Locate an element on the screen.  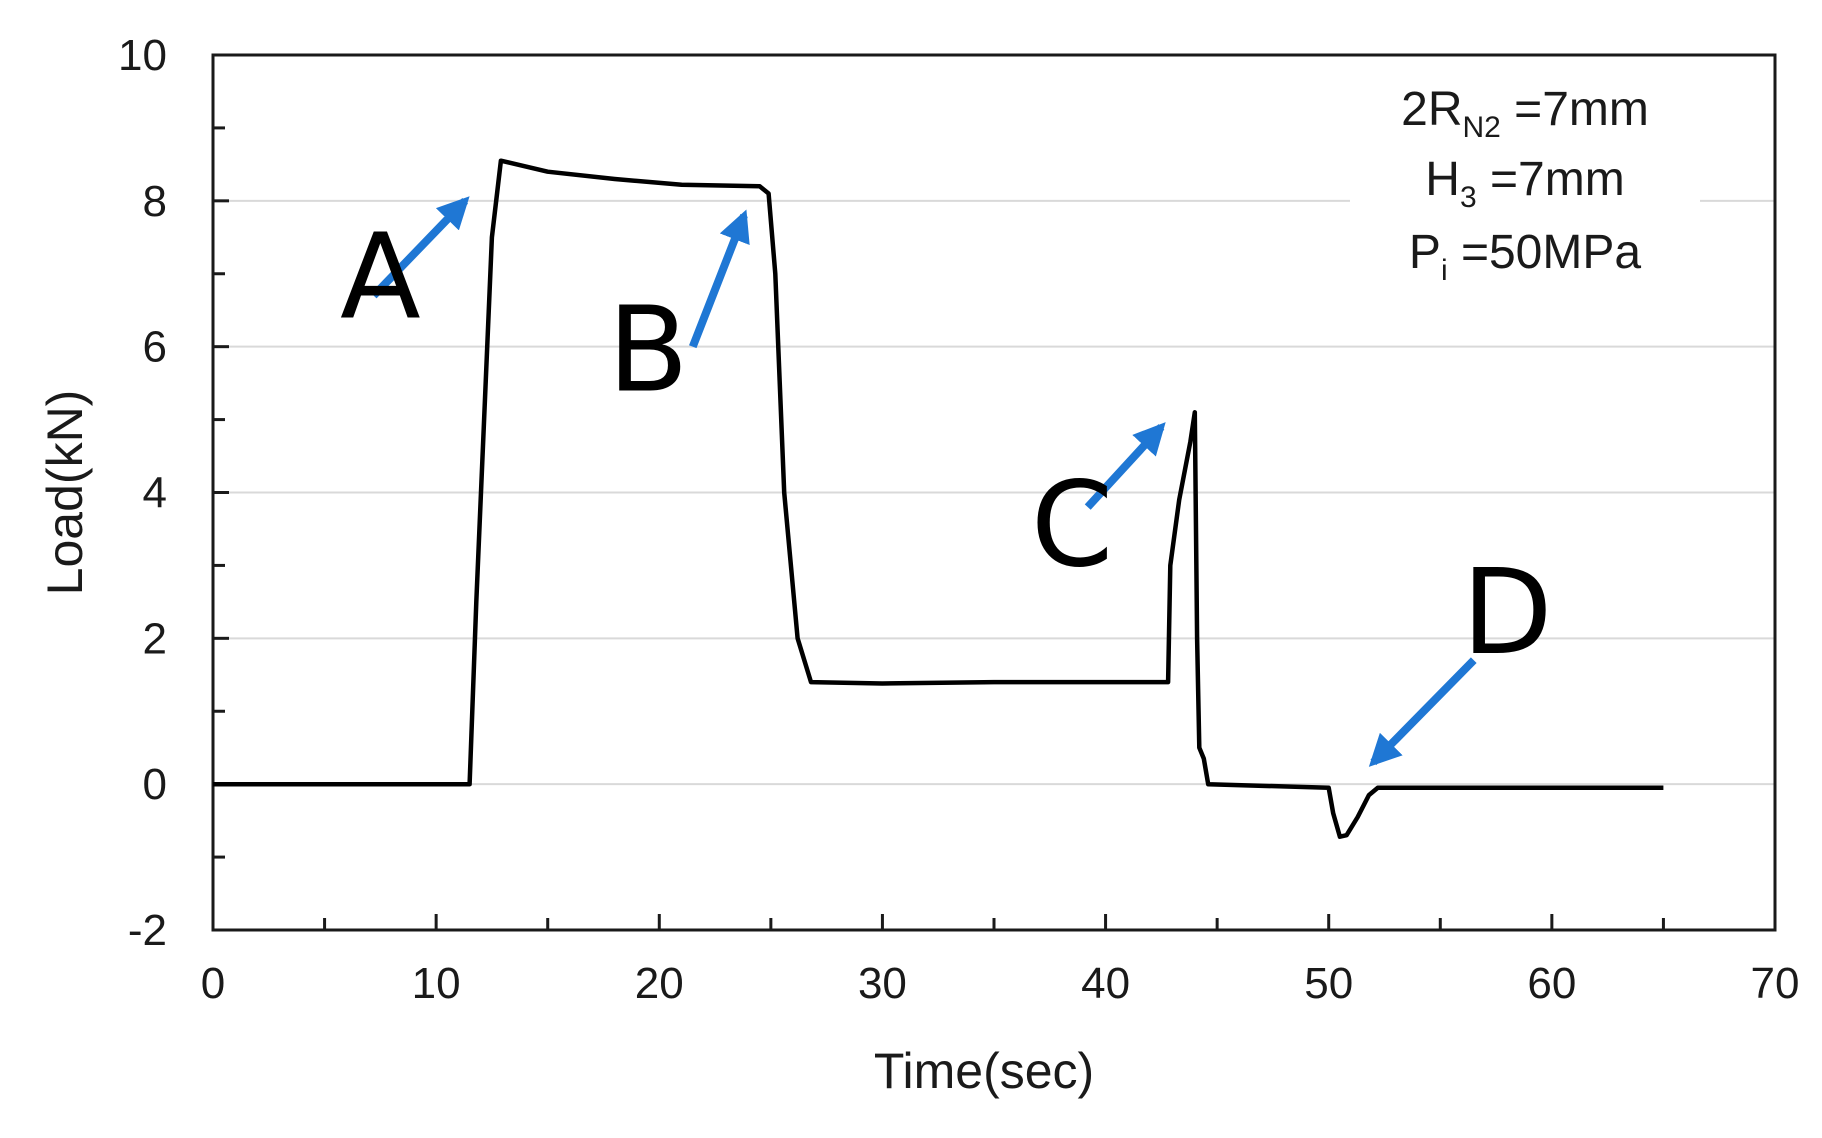
y-tick-label: 2 is located at coordinates (155, 638).